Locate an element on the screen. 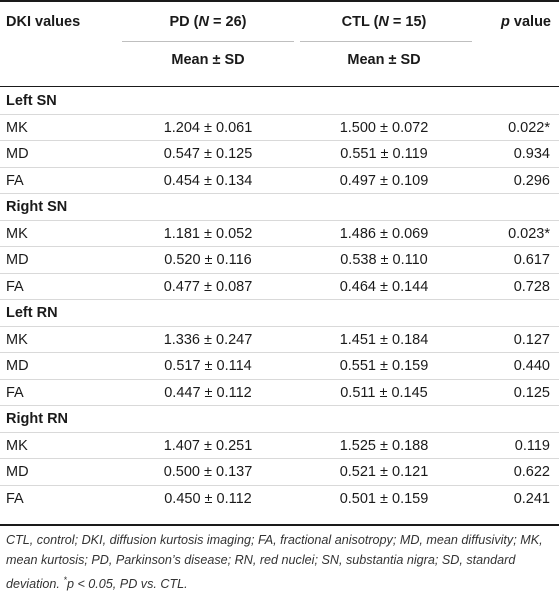 This screenshot has width=559, height=594. table-row: FA 0.450 ± 0.112 0.501 ± 0.159 0.241 is located at coordinates (279, 499).